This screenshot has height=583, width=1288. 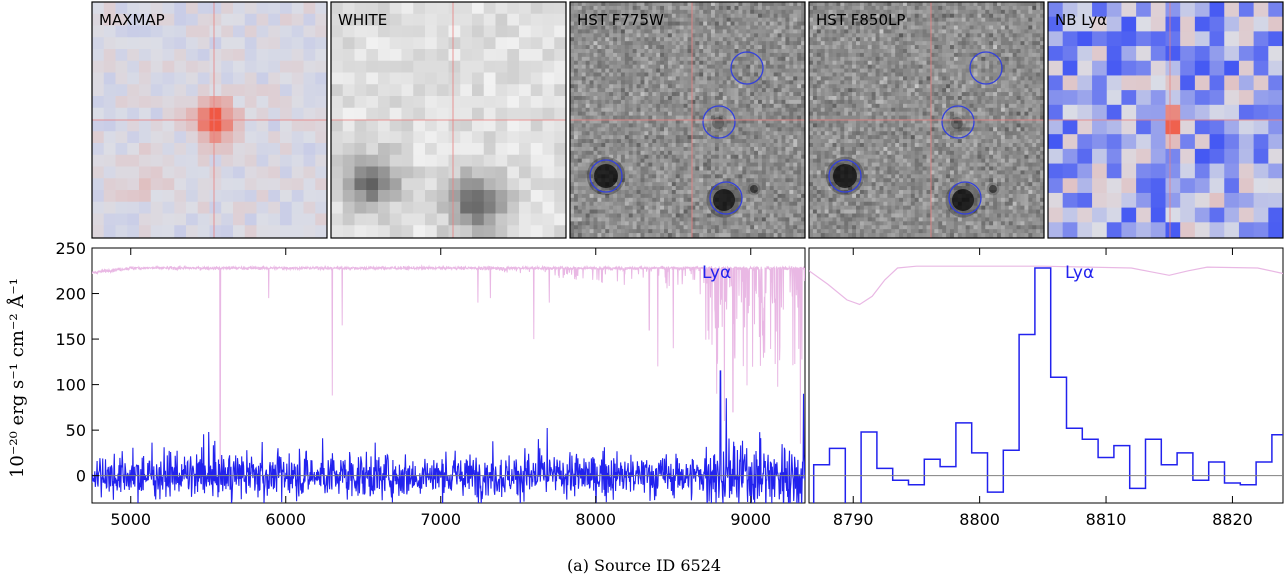 What do you see at coordinates (644, 565) in the screenshot?
I see `figure-caption: (a) Source ID 6524` at bounding box center [644, 565].